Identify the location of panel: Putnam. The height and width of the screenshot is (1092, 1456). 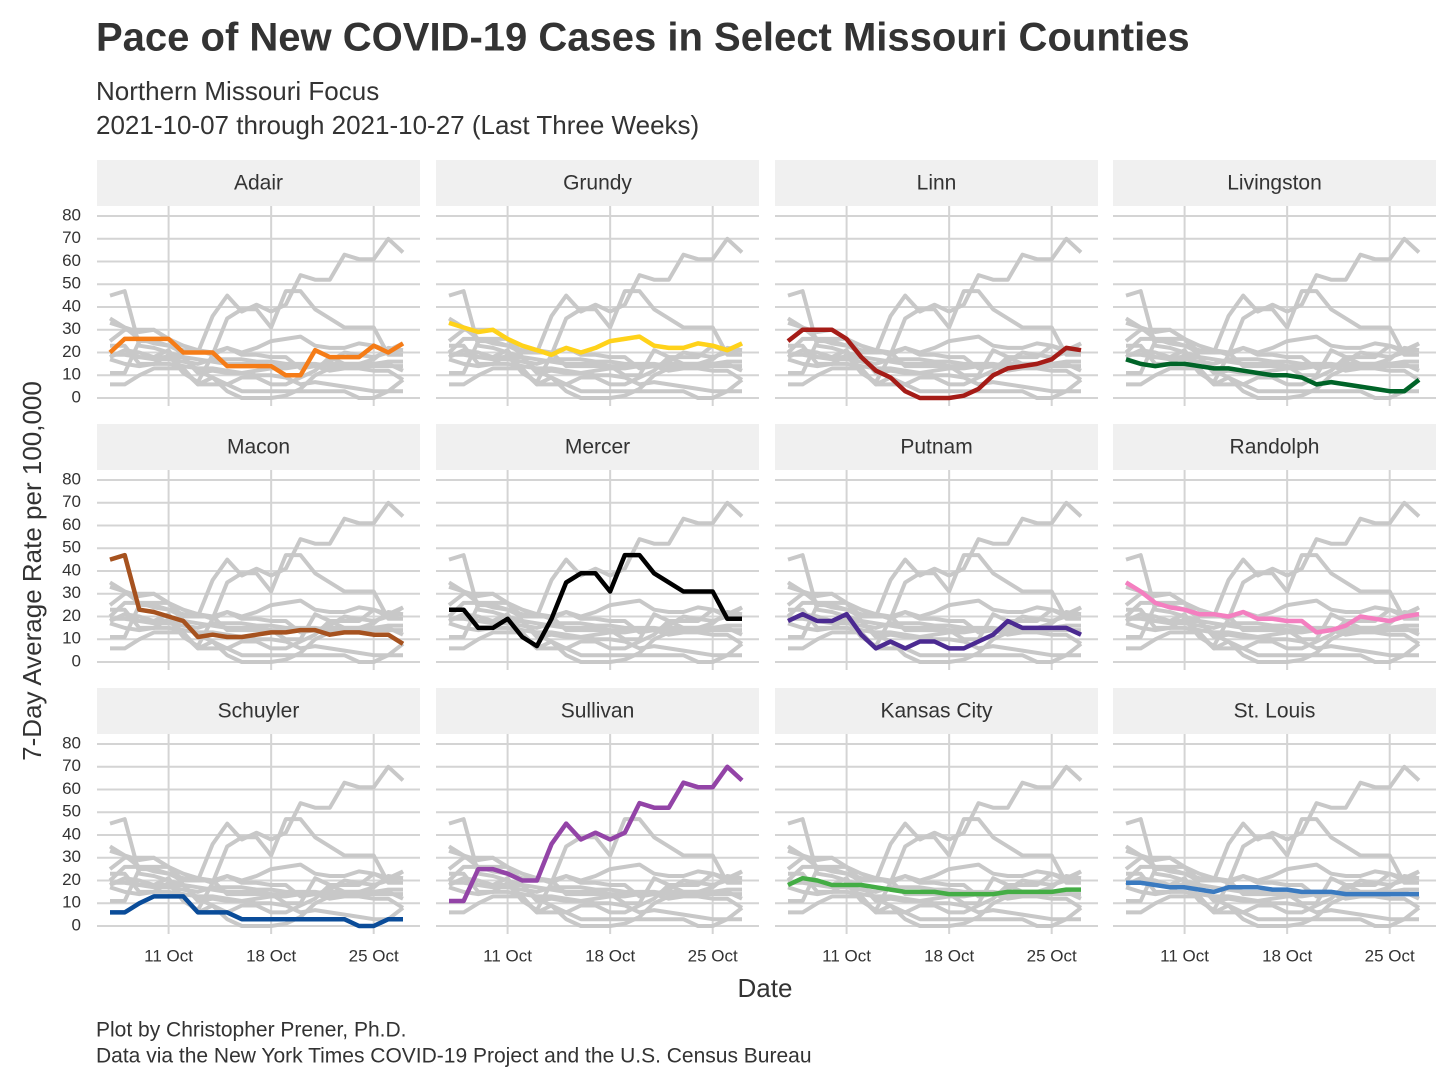
(936, 547).